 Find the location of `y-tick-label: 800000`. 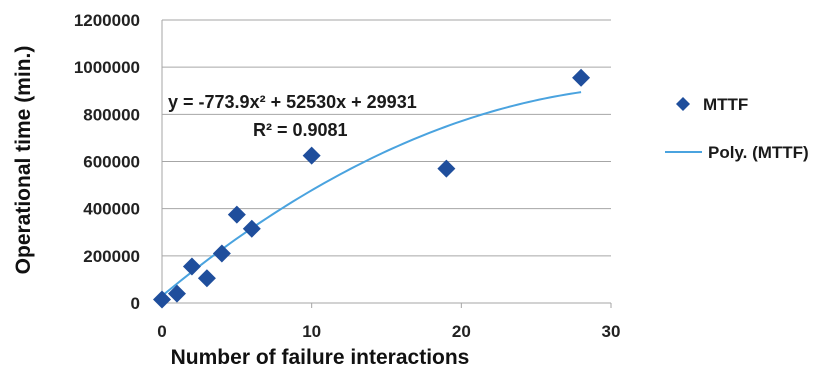

y-tick-label: 800000 is located at coordinates (111, 114).